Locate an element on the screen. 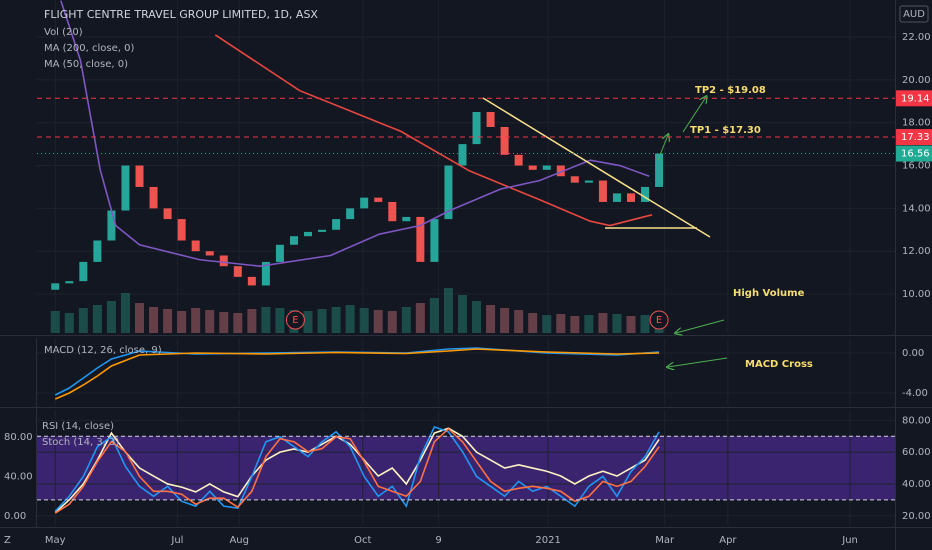 The height and width of the screenshot is (550, 932). legend-entry: Vol (20) is located at coordinates (63, 32).